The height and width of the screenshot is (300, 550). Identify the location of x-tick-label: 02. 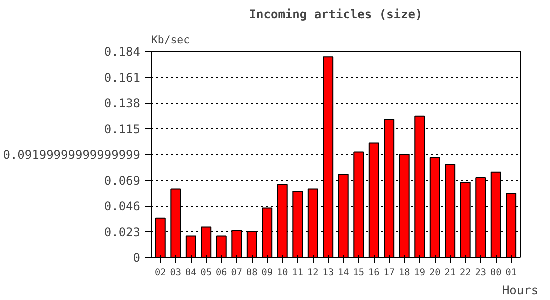
(160, 273).